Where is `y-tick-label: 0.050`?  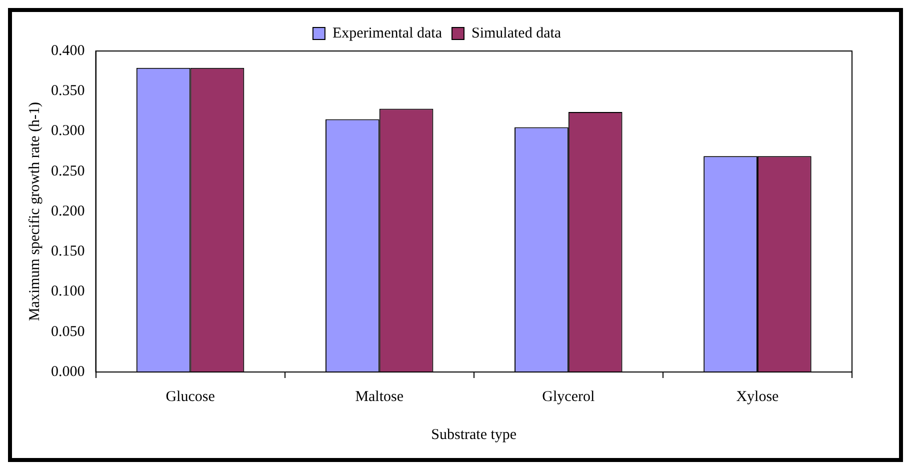 y-tick-label: 0.050 is located at coordinates (68, 332).